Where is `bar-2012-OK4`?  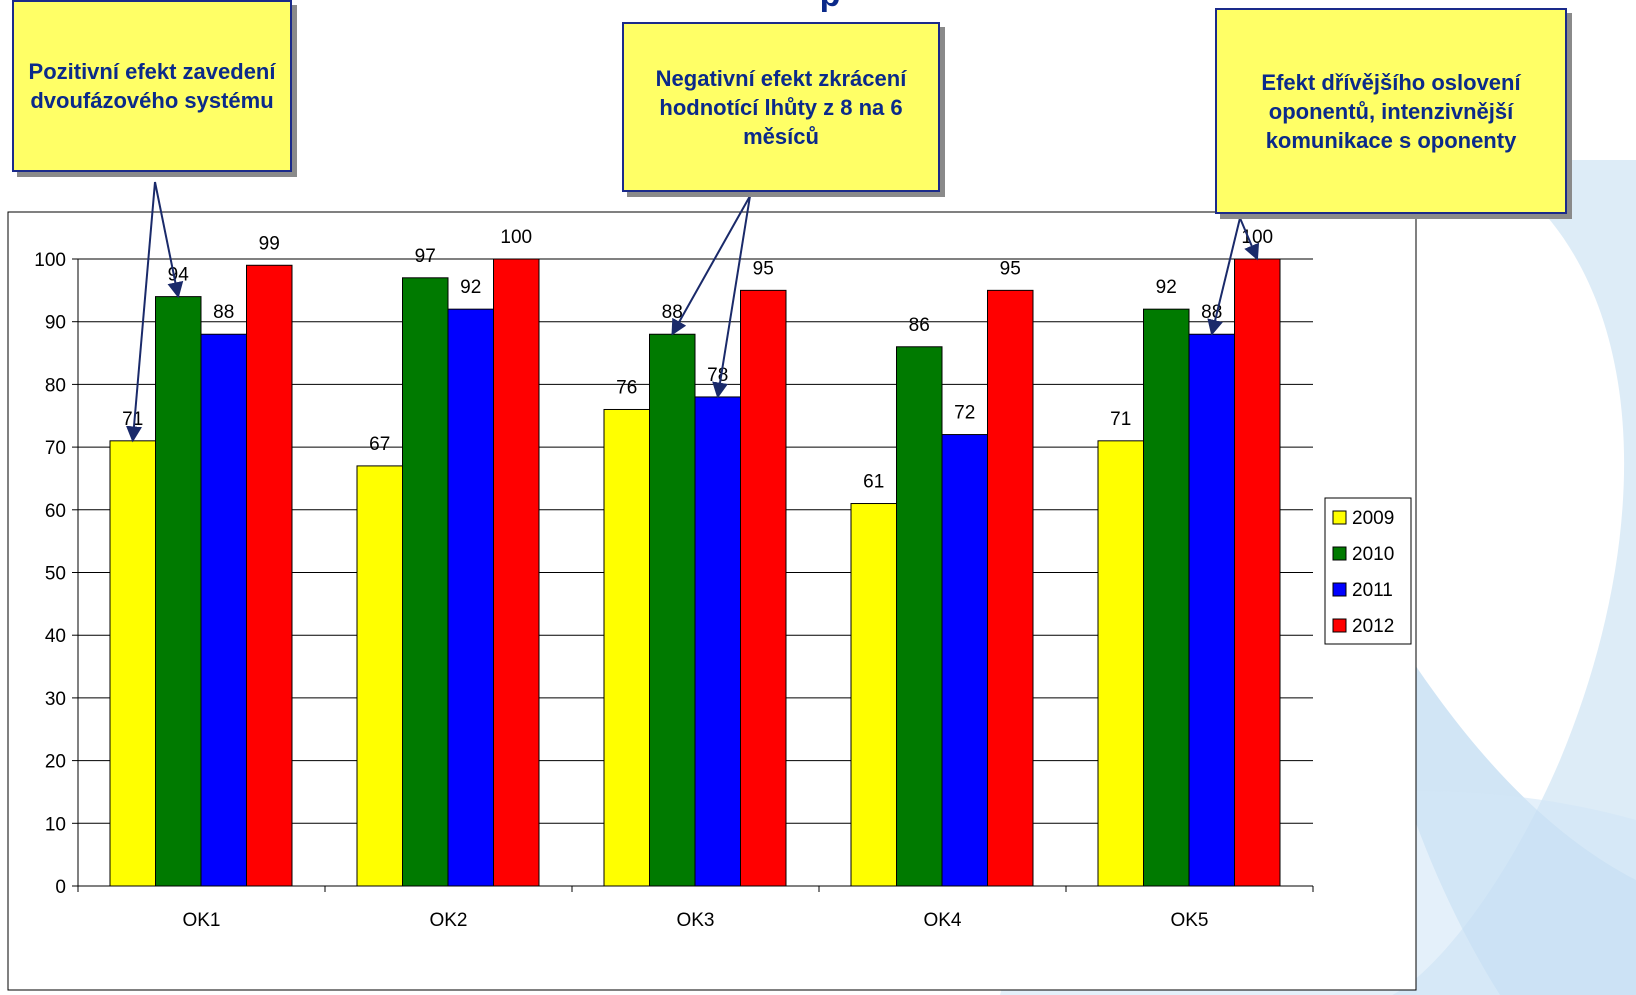 bar-2012-OK4 is located at coordinates (1010, 588).